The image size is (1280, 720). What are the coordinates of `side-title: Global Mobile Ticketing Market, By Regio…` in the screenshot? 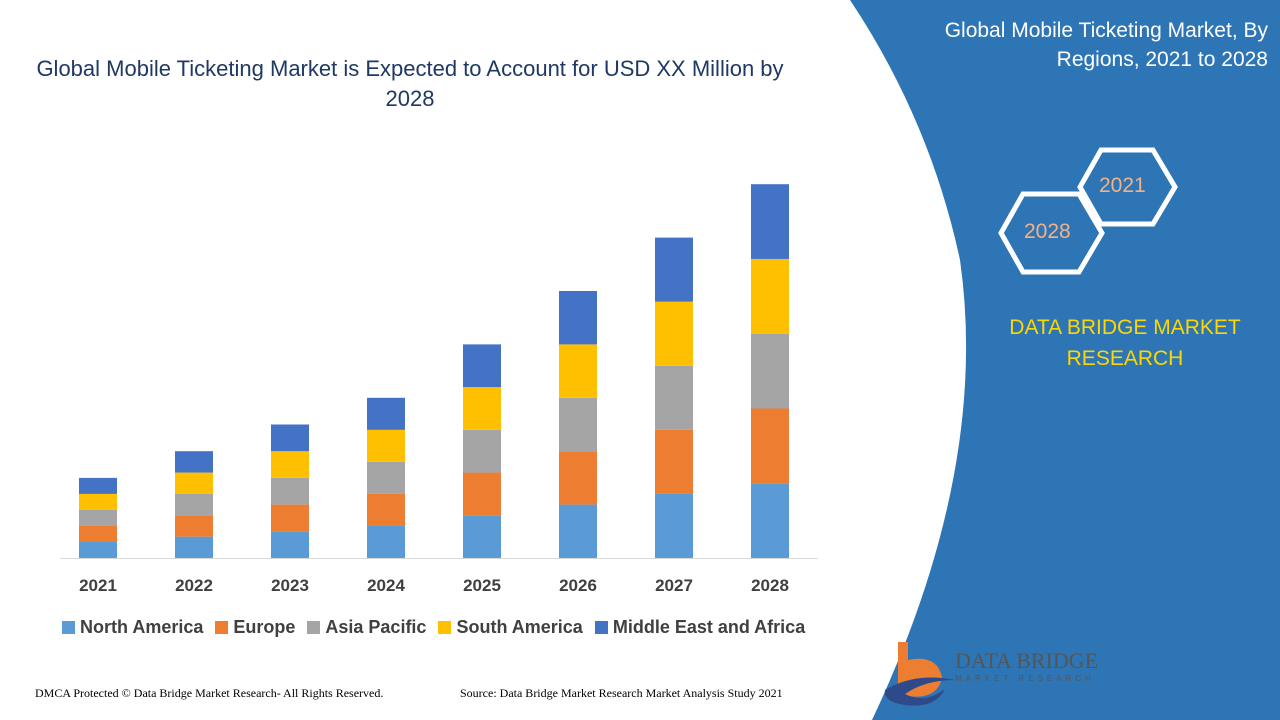 It's located at (1106, 45).